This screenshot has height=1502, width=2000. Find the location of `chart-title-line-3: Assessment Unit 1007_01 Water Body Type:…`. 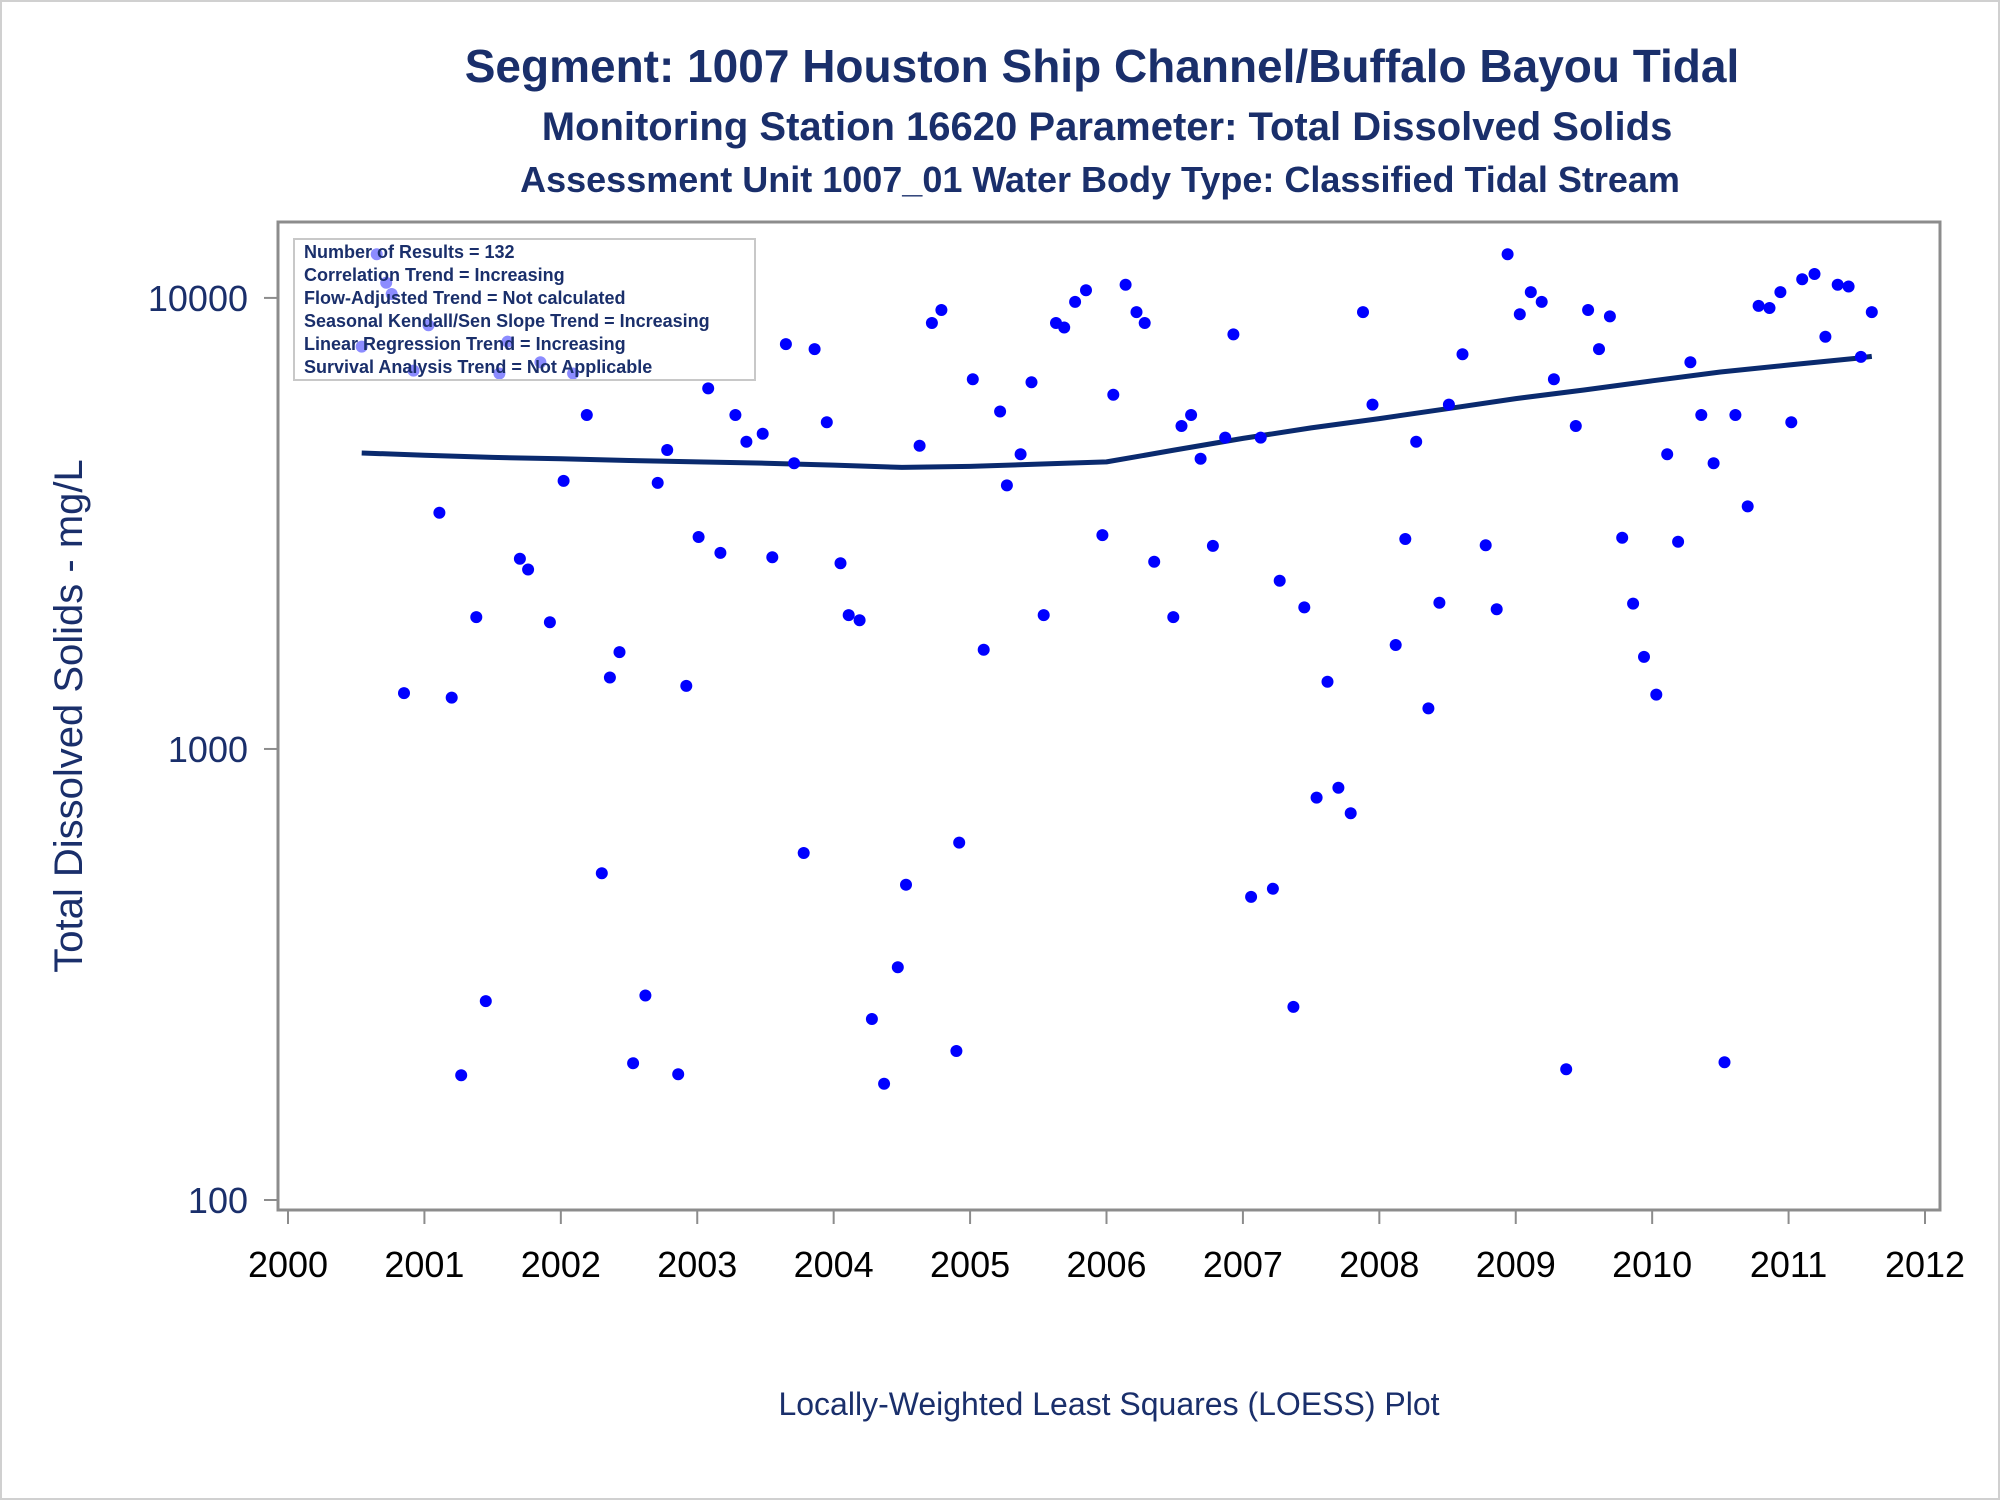

chart-title-line-3: Assessment Unit 1007_01 Water Body Type:… is located at coordinates (1100, 179).